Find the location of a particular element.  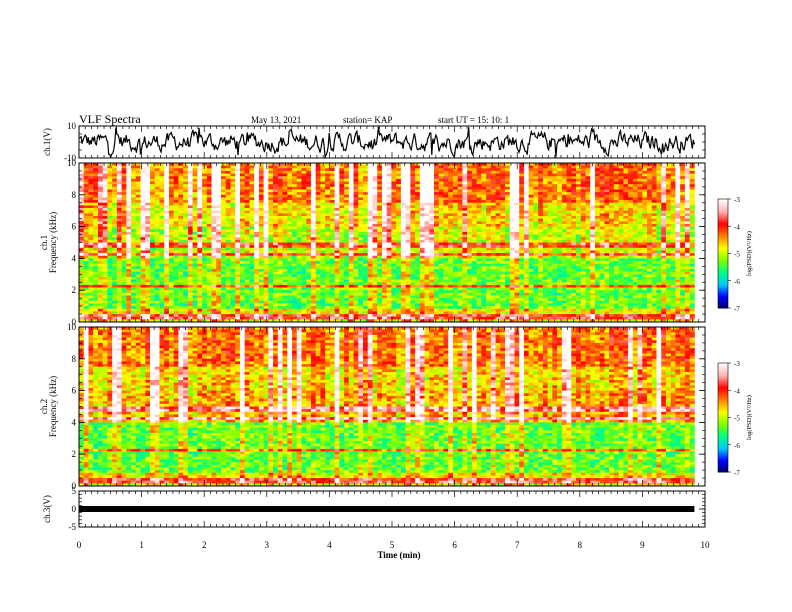

y-tick-label: -10 is located at coordinates (70, 158).